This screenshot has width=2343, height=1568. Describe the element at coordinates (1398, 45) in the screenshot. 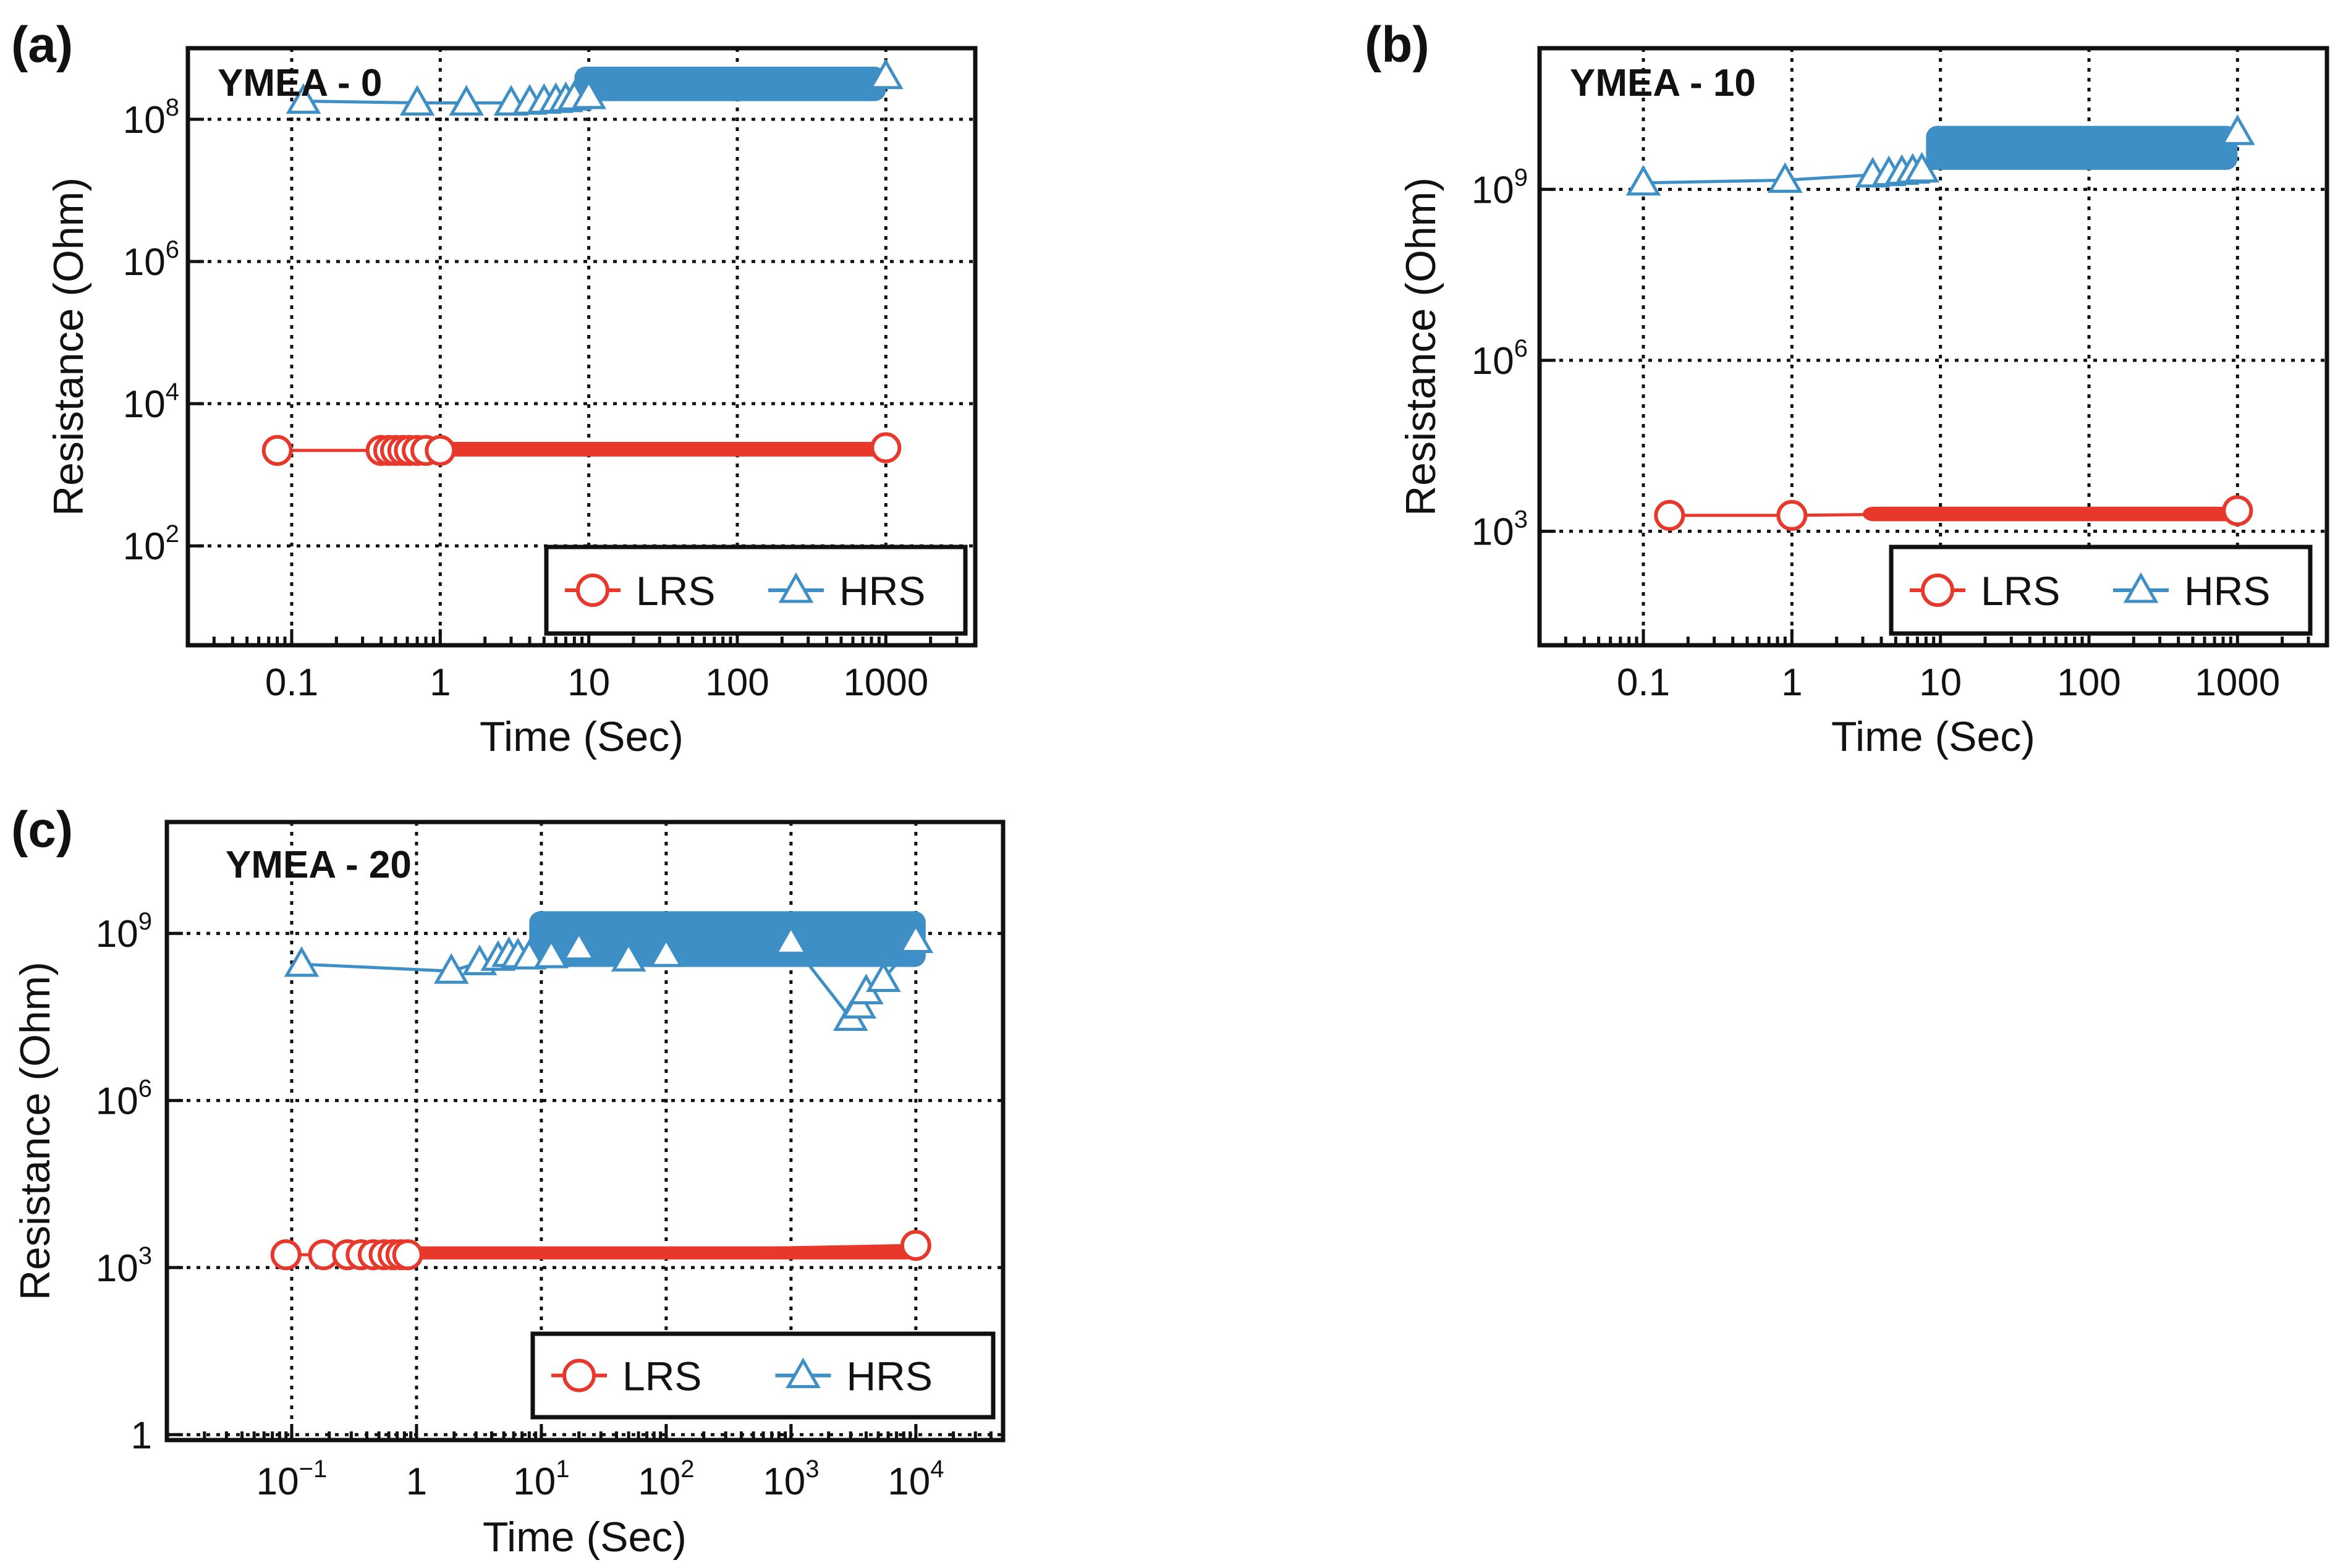

I see `panel-letter-b: (b)` at that location.